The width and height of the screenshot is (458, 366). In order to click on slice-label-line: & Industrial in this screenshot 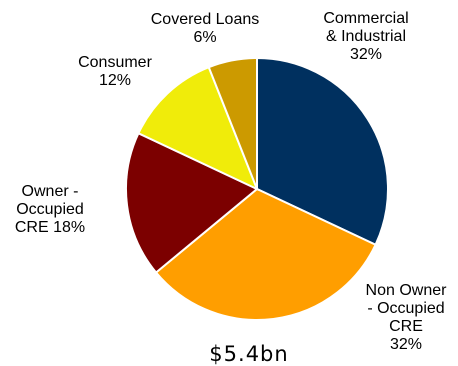, I will do `click(366, 36)`.